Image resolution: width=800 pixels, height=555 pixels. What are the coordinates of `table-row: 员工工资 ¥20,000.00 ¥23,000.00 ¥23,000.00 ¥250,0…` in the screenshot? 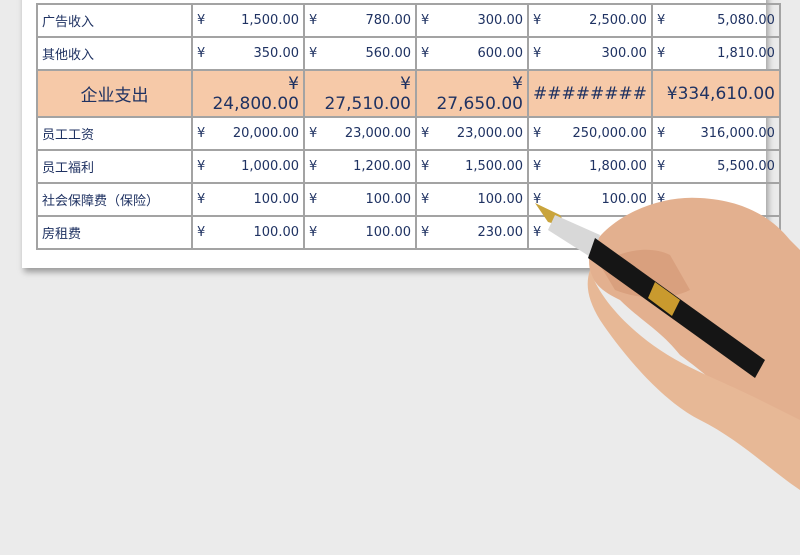 It's located at (408, 133).